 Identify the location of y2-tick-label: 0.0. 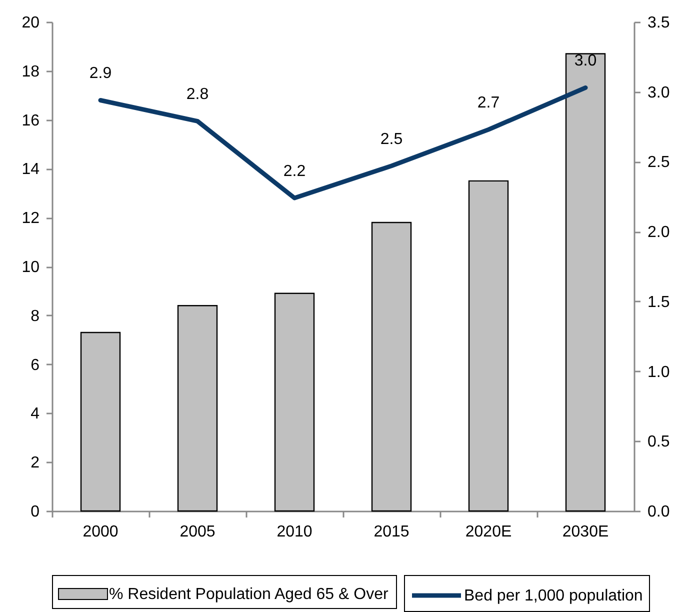
(659, 512).